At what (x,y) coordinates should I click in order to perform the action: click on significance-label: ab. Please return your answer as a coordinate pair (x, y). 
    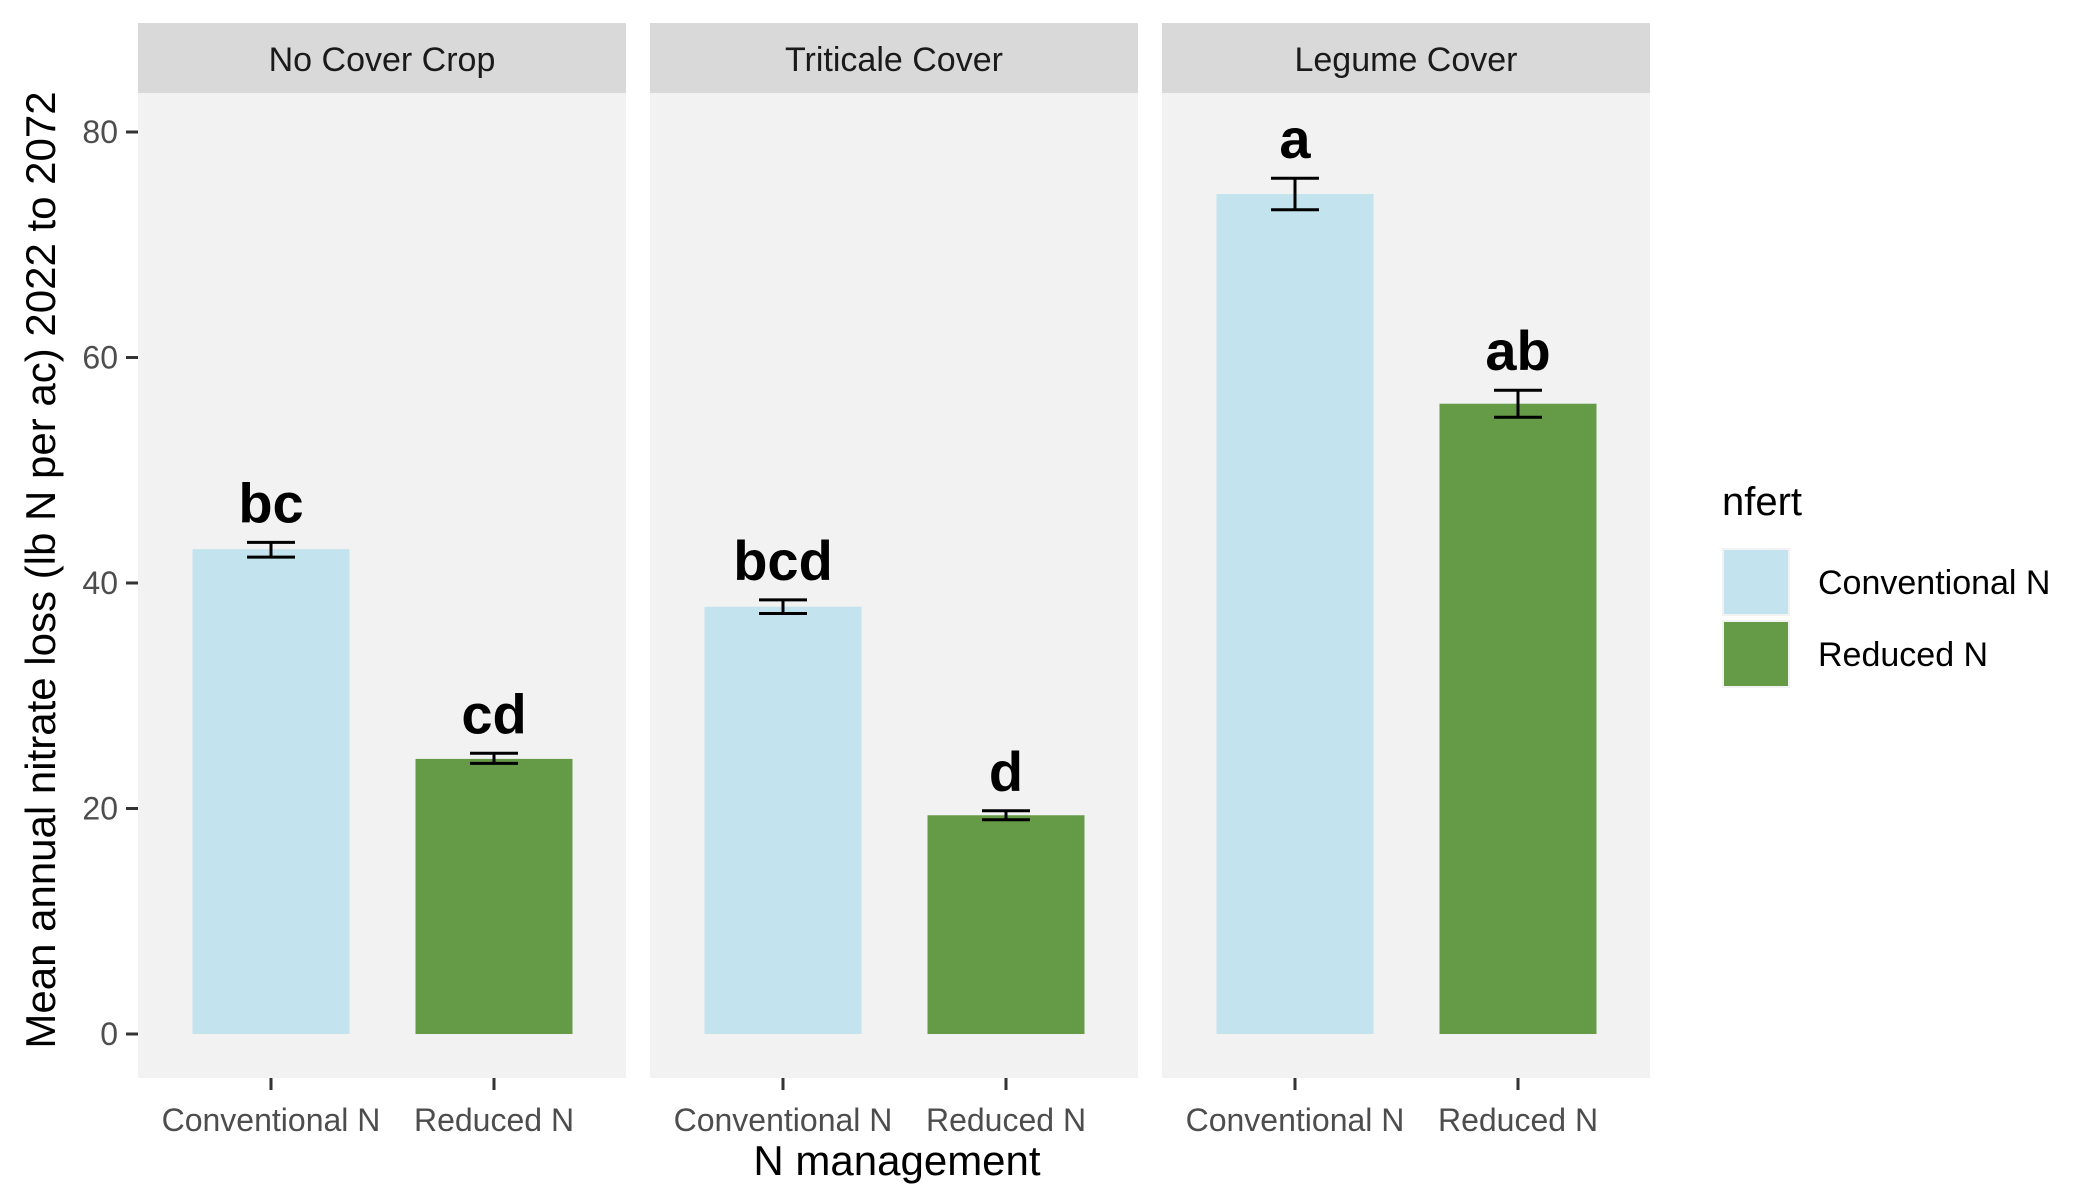
    Looking at the image, I should click on (1517, 350).